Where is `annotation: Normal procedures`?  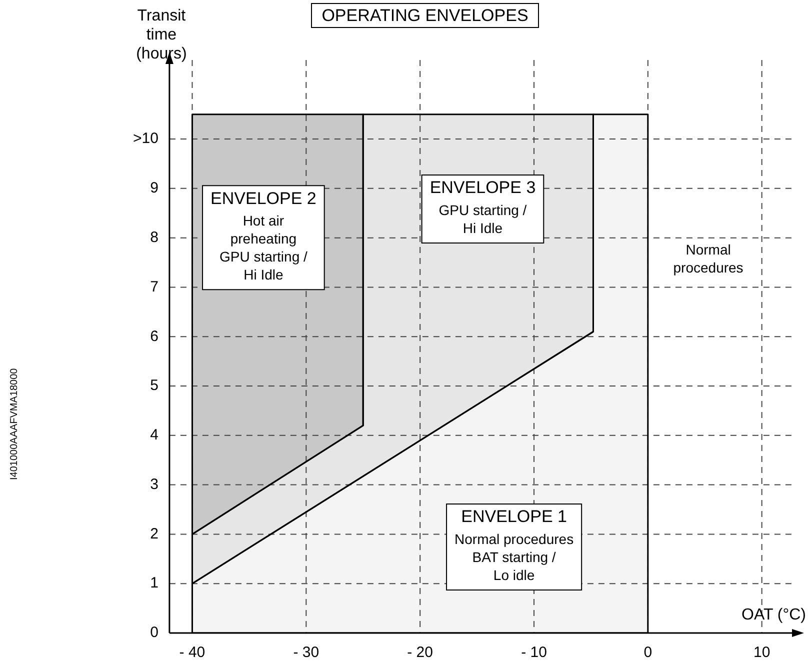 annotation: Normal procedures is located at coordinates (708, 258).